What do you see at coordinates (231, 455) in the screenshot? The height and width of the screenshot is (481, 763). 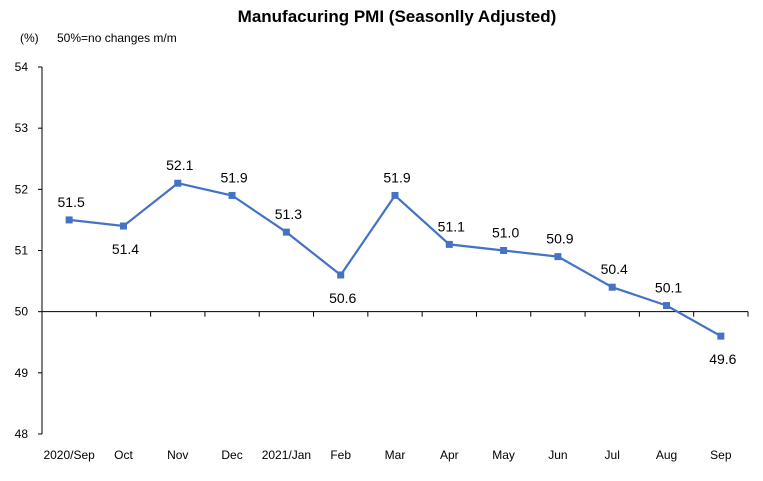 I see `x-tick-label: Dec` at bounding box center [231, 455].